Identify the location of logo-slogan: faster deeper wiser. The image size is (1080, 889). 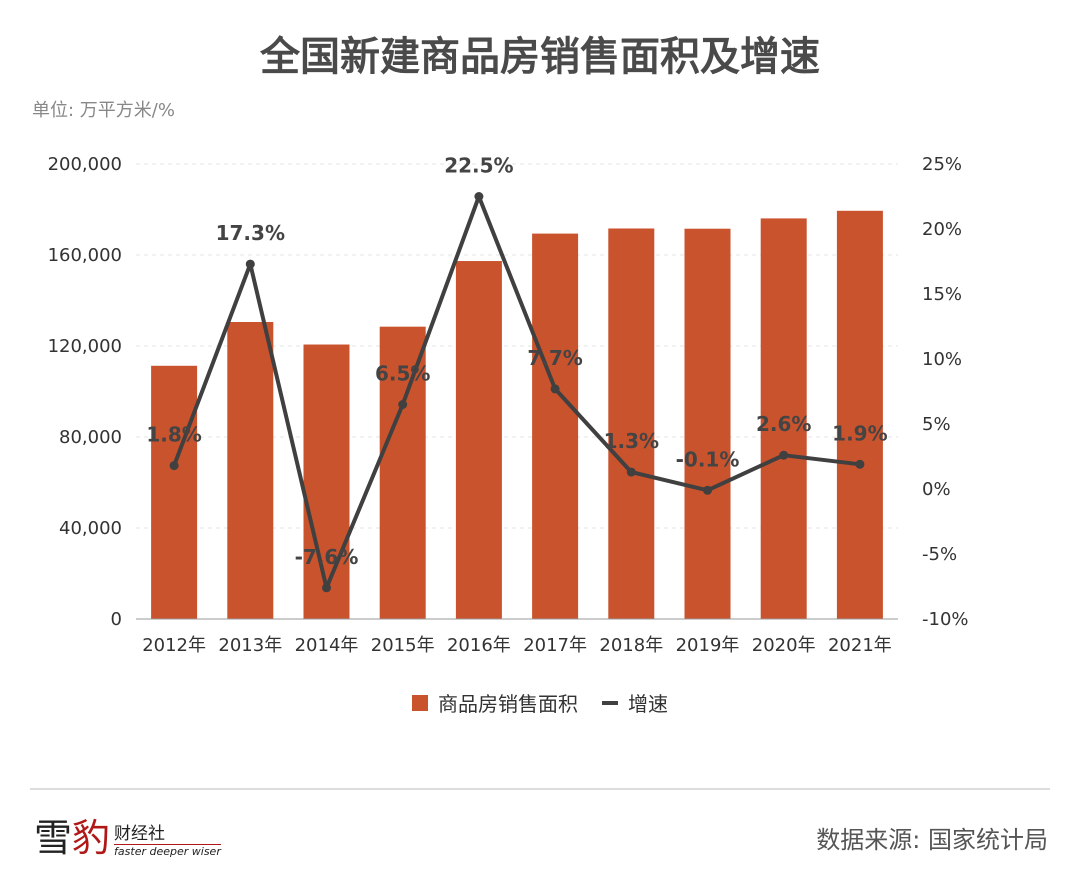
(167, 851).